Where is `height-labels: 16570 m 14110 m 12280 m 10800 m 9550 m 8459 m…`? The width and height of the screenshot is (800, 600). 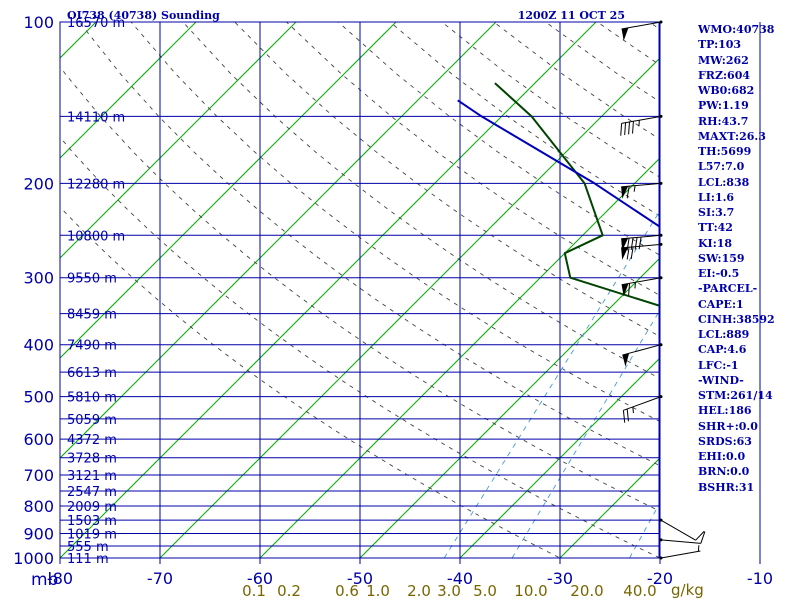 height-labels: 16570 m 14110 m 12280 m 10800 m 9550 m 8459 m… is located at coordinates (96, 291).